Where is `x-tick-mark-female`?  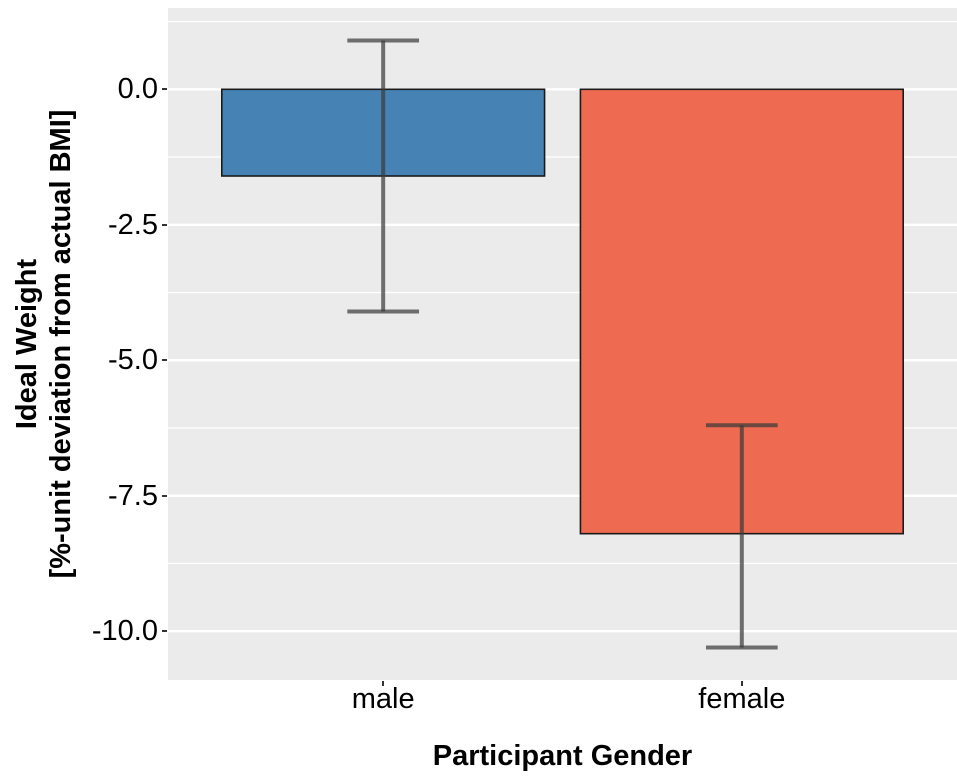 x-tick-mark-female is located at coordinates (741, 683).